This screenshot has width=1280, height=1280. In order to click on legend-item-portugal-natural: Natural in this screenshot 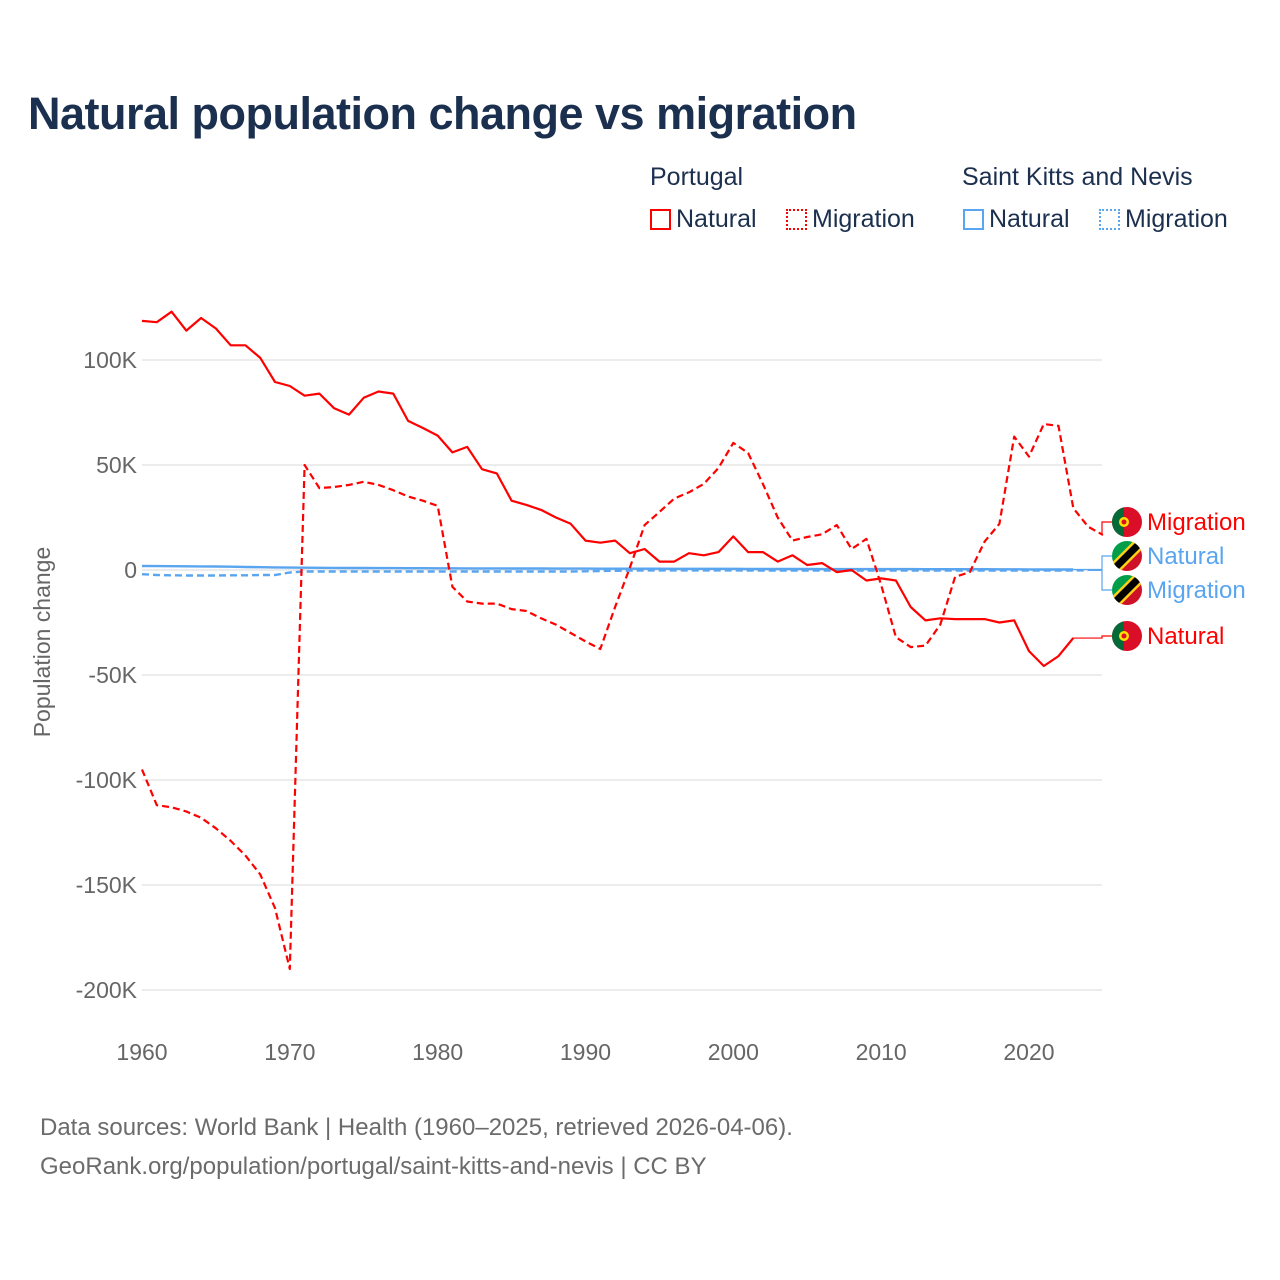, I will do `click(703, 219)`.